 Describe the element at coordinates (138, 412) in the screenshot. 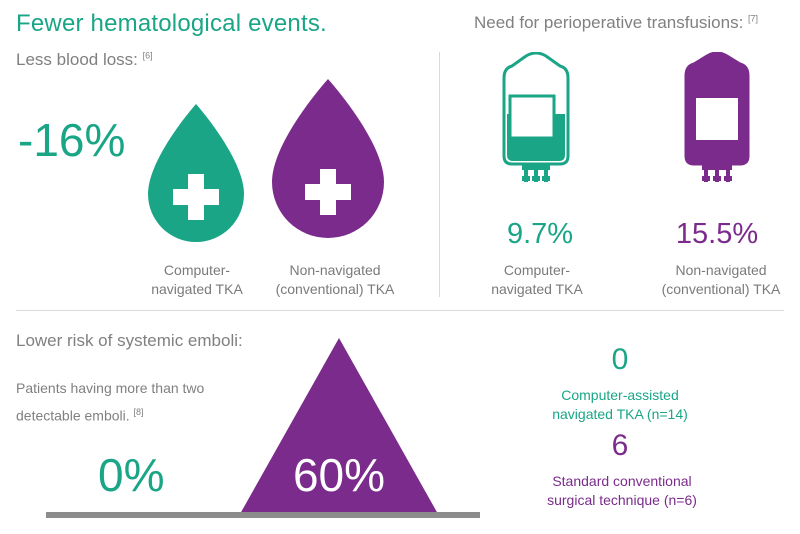

I see `emboli-ref: [8]` at that location.